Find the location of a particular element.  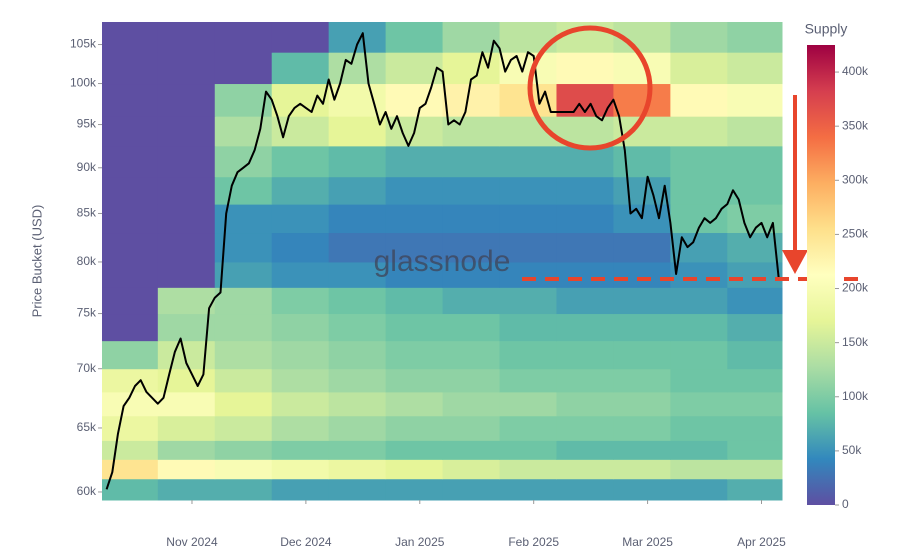

highlight-circle is located at coordinates (590, 88).